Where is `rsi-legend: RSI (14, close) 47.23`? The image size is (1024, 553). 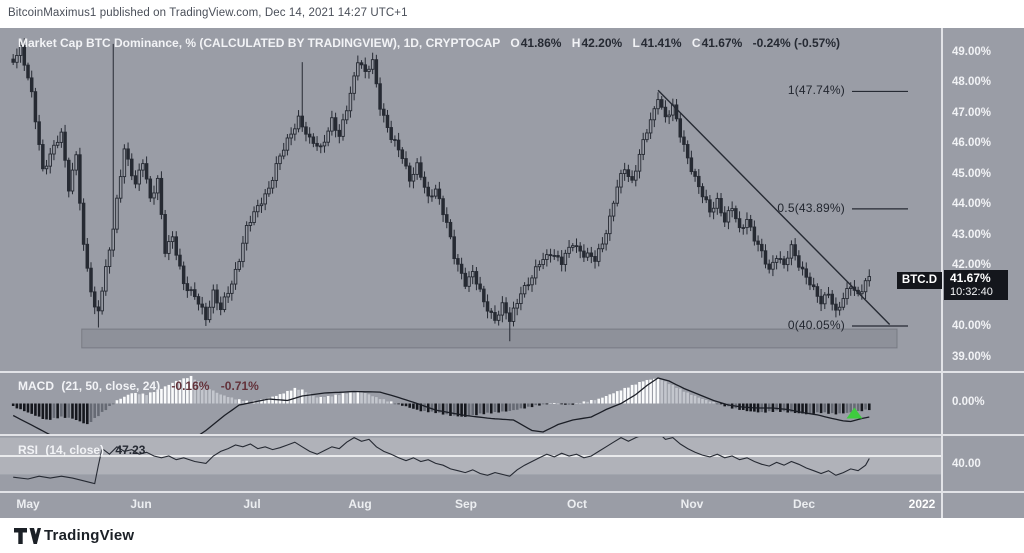 rsi-legend: RSI (14, close) 47.23 is located at coordinates (81, 450).